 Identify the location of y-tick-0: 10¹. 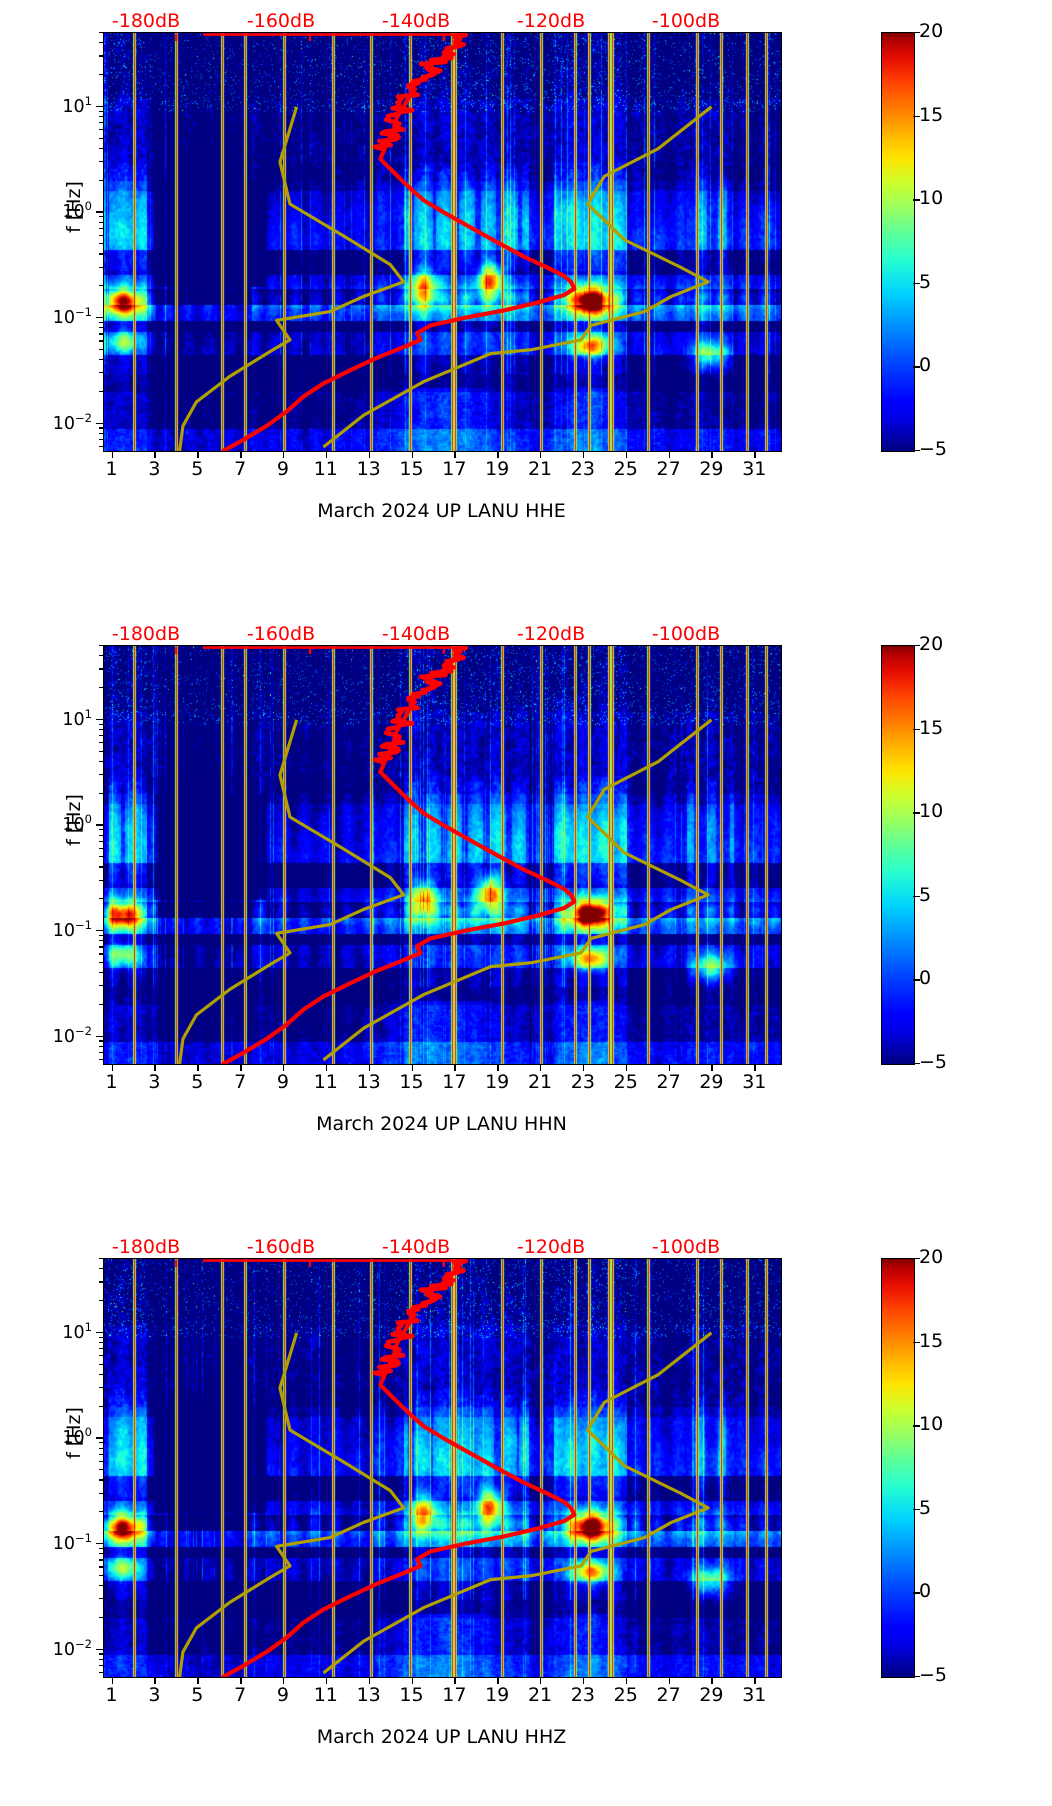
(77, 105).